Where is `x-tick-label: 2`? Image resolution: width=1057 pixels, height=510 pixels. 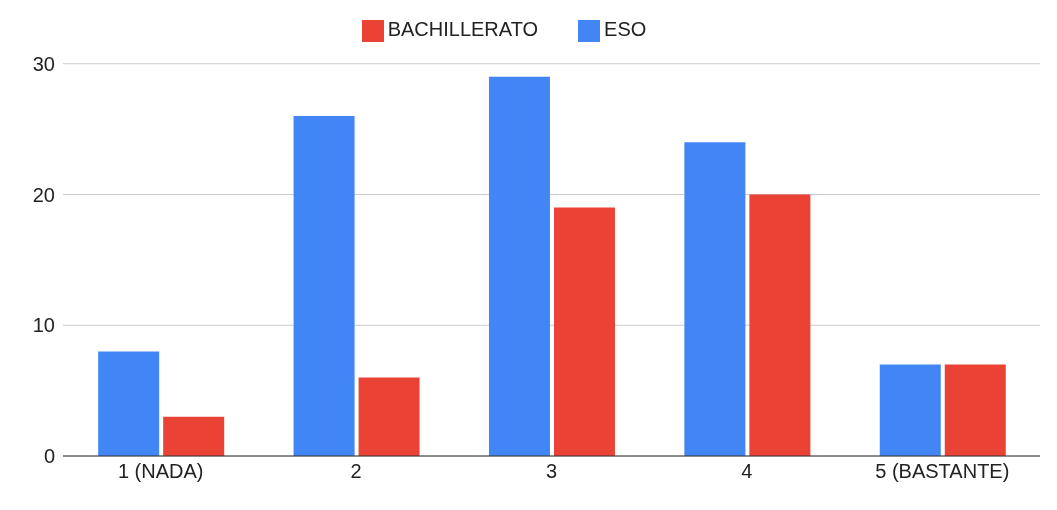
x-tick-label: 2 is located at coordinates (356, 471).